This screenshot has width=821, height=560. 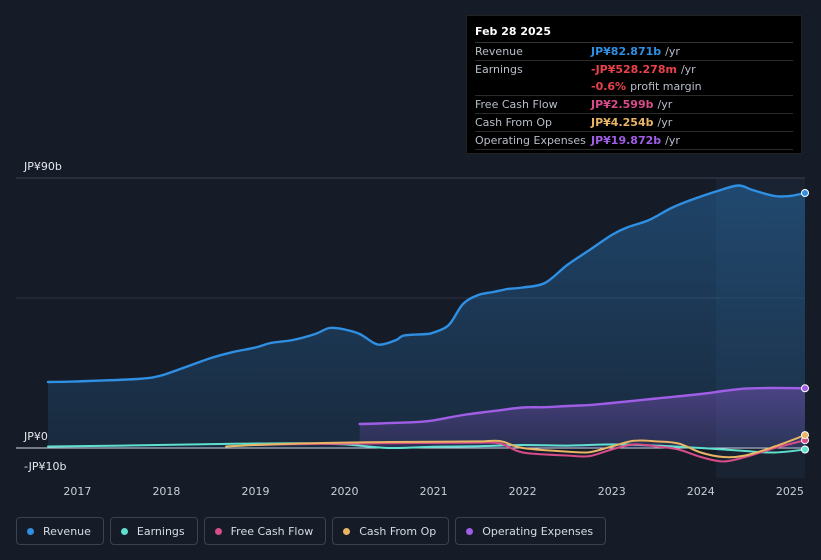 I want to click on operating-expenses-endpoint, so click(x=805, y=388).